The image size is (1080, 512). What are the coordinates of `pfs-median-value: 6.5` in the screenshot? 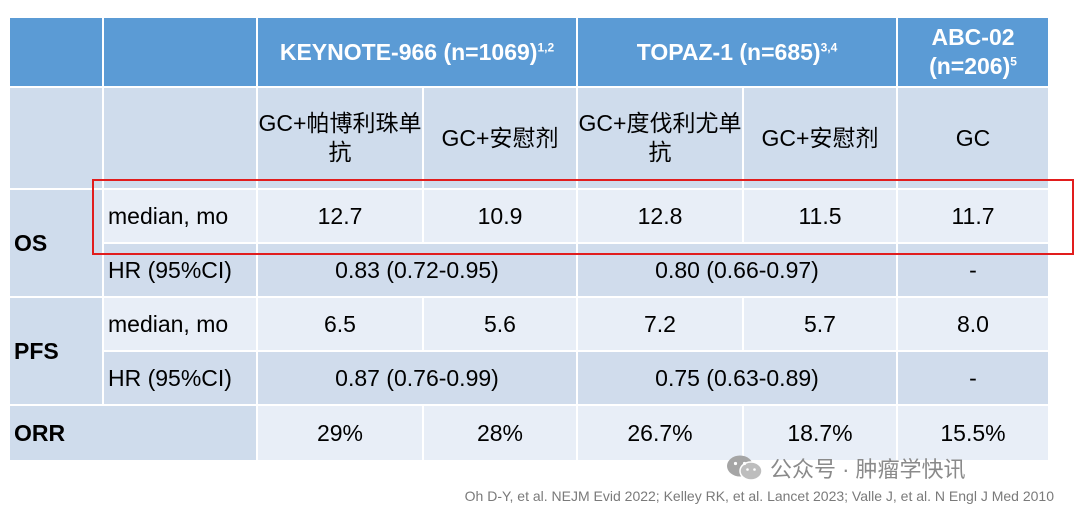 It's located at (340, 324).